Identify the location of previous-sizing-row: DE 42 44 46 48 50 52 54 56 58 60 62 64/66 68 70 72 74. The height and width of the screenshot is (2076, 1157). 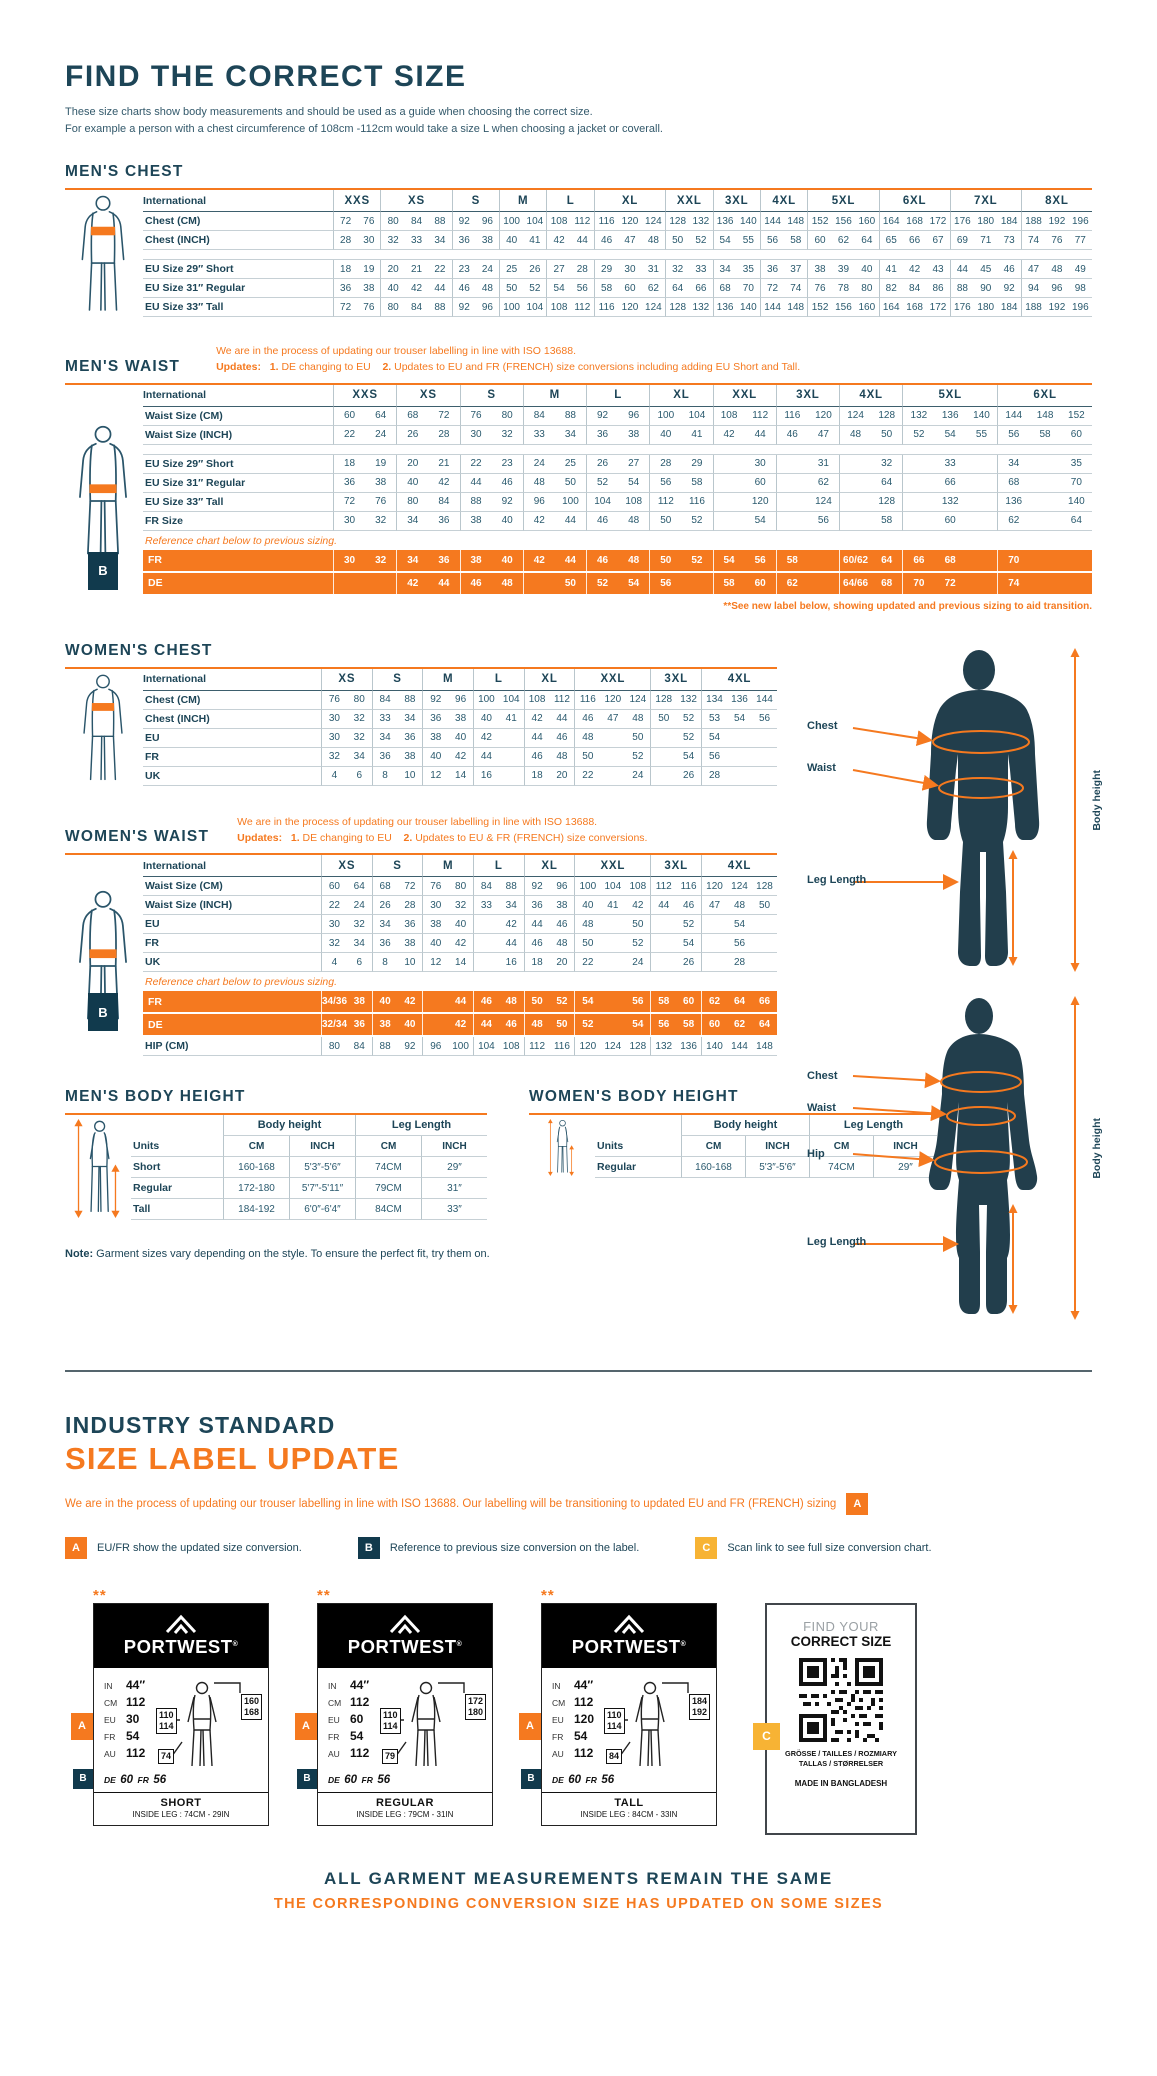
(617, 584).